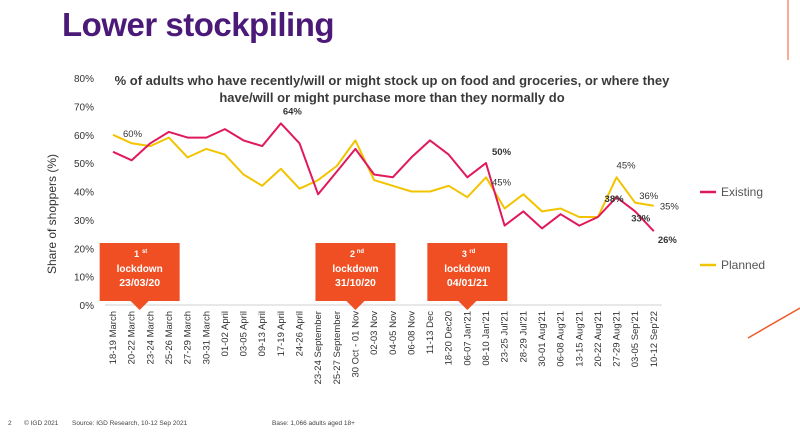 The width and height of the screenshot is (800, 435). I want to click on x-tick-label: 23-24 March, so click(150, 337).